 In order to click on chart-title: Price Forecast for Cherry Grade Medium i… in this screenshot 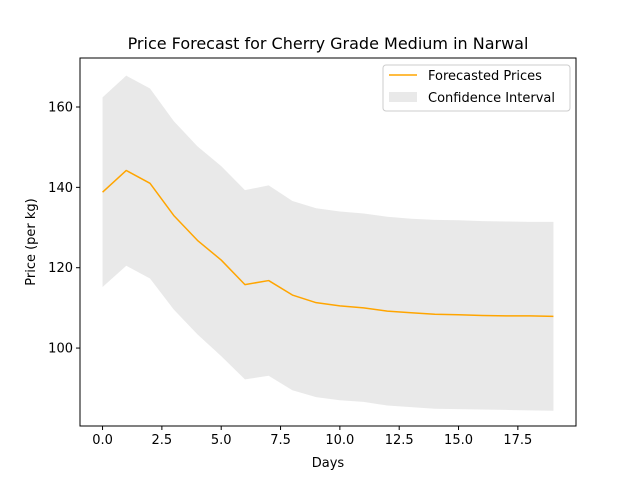, I will do `click(328, 43)`.